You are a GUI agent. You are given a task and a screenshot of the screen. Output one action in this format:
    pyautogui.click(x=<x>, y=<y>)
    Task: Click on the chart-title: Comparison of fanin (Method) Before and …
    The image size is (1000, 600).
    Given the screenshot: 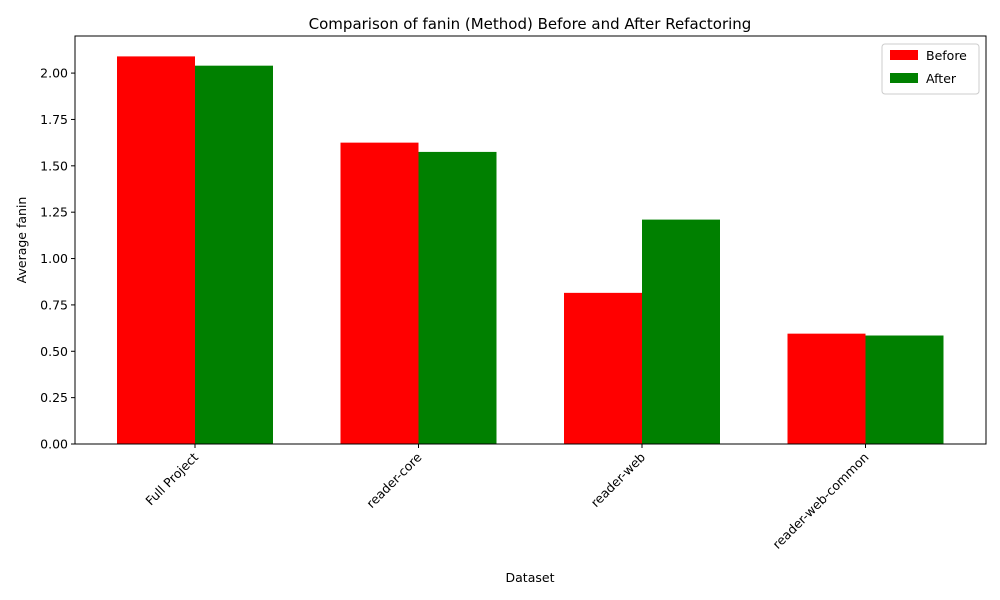 What is the action you would take?
    pyautogui.click(x=530, y=24)
    